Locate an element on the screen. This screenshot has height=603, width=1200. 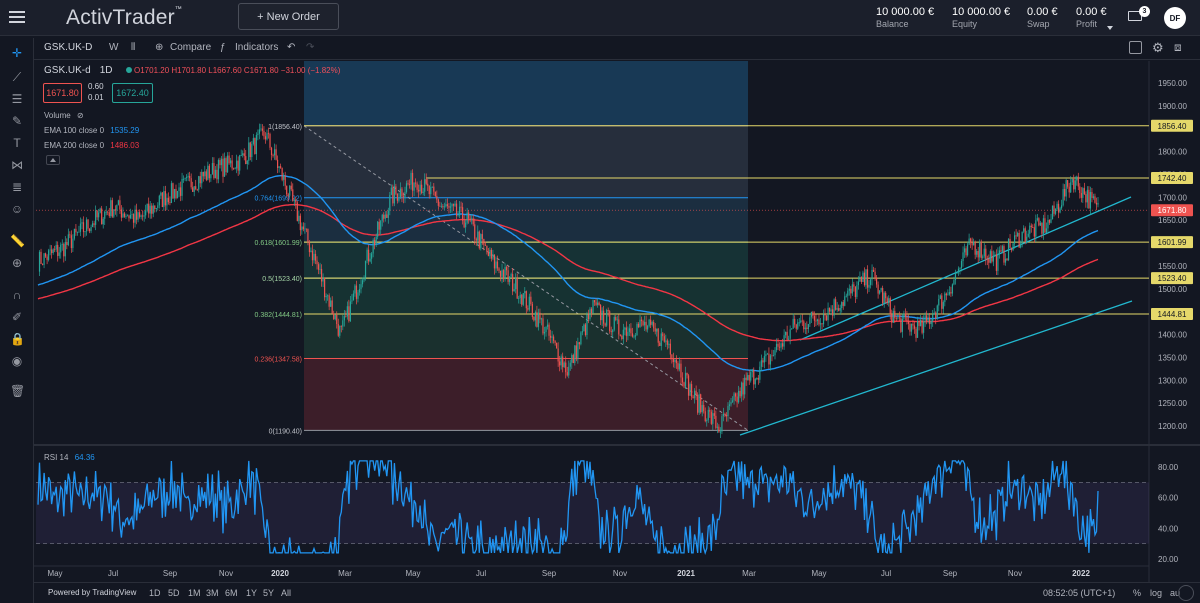
menu-icon is located at coordinates (17, 17).